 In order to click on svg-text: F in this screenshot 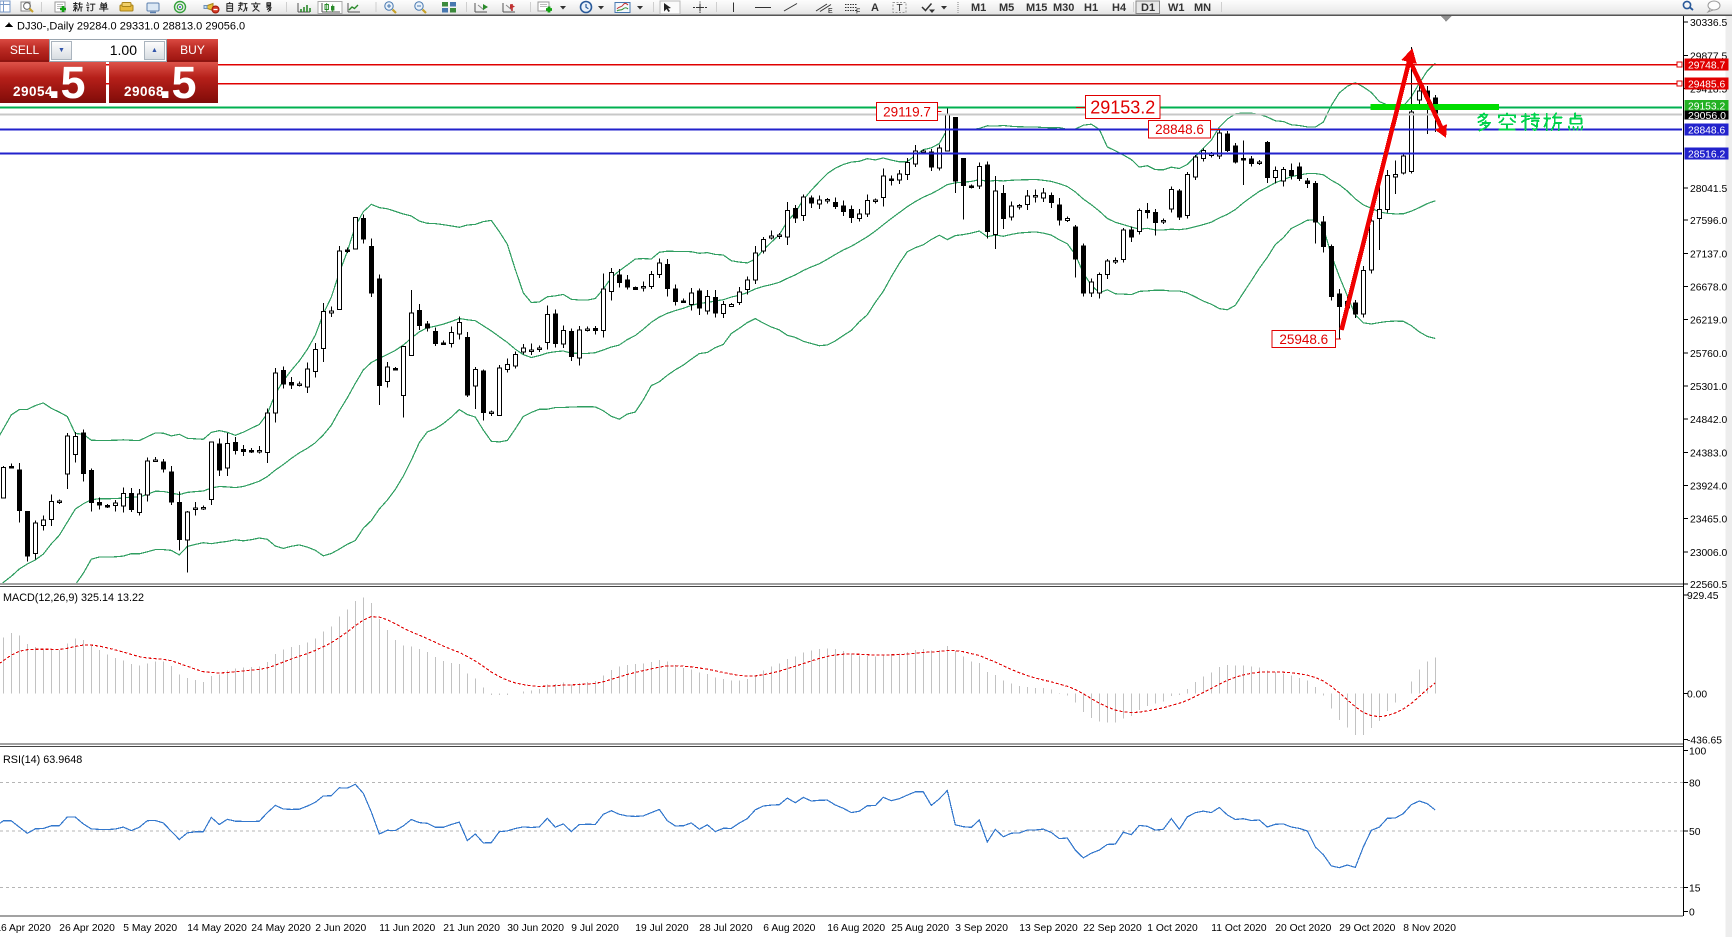, I will do `click(858, 12)`.